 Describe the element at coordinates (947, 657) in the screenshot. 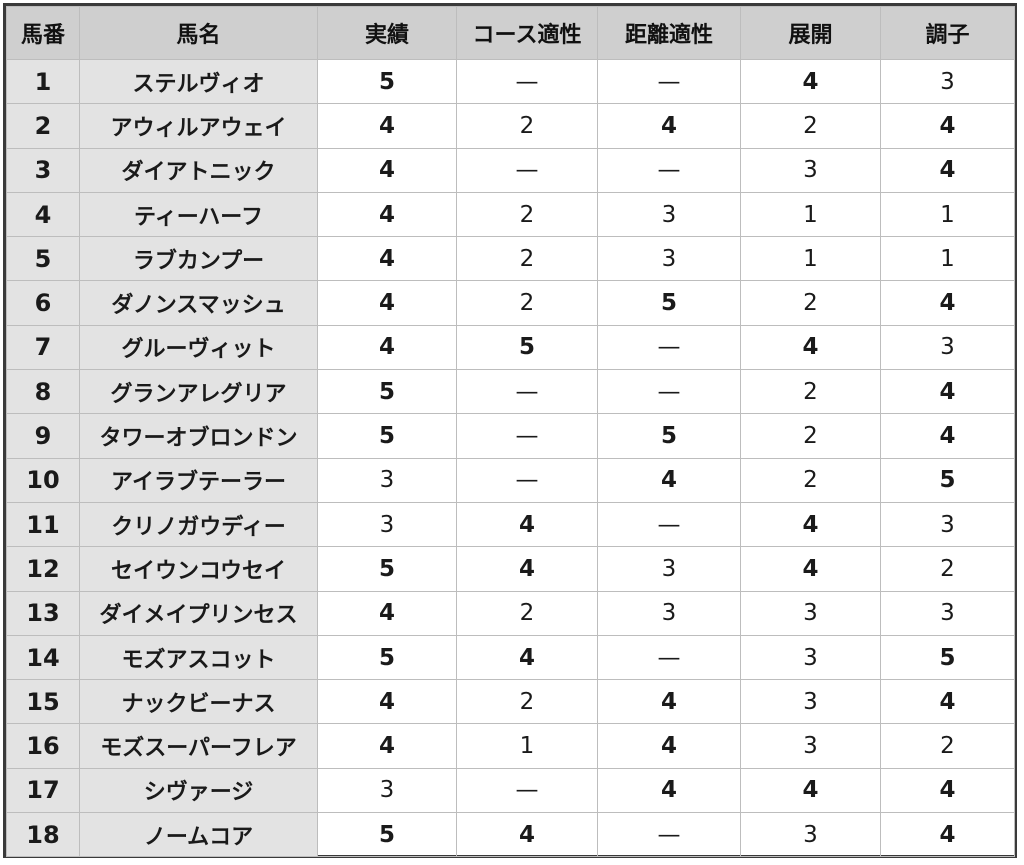

I see `condition-score-cell: 5` at that location.